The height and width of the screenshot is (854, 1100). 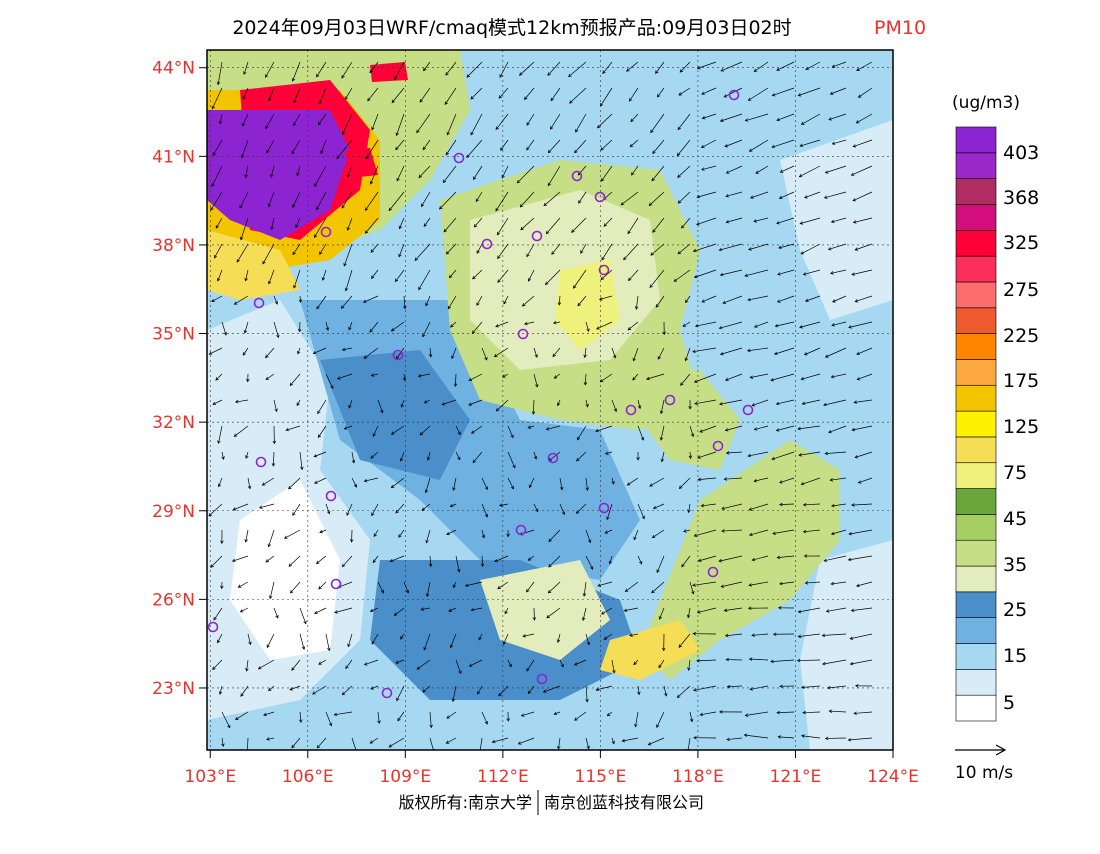 I want to click on colorbar-label: 403, so click(x=1021, y=153).